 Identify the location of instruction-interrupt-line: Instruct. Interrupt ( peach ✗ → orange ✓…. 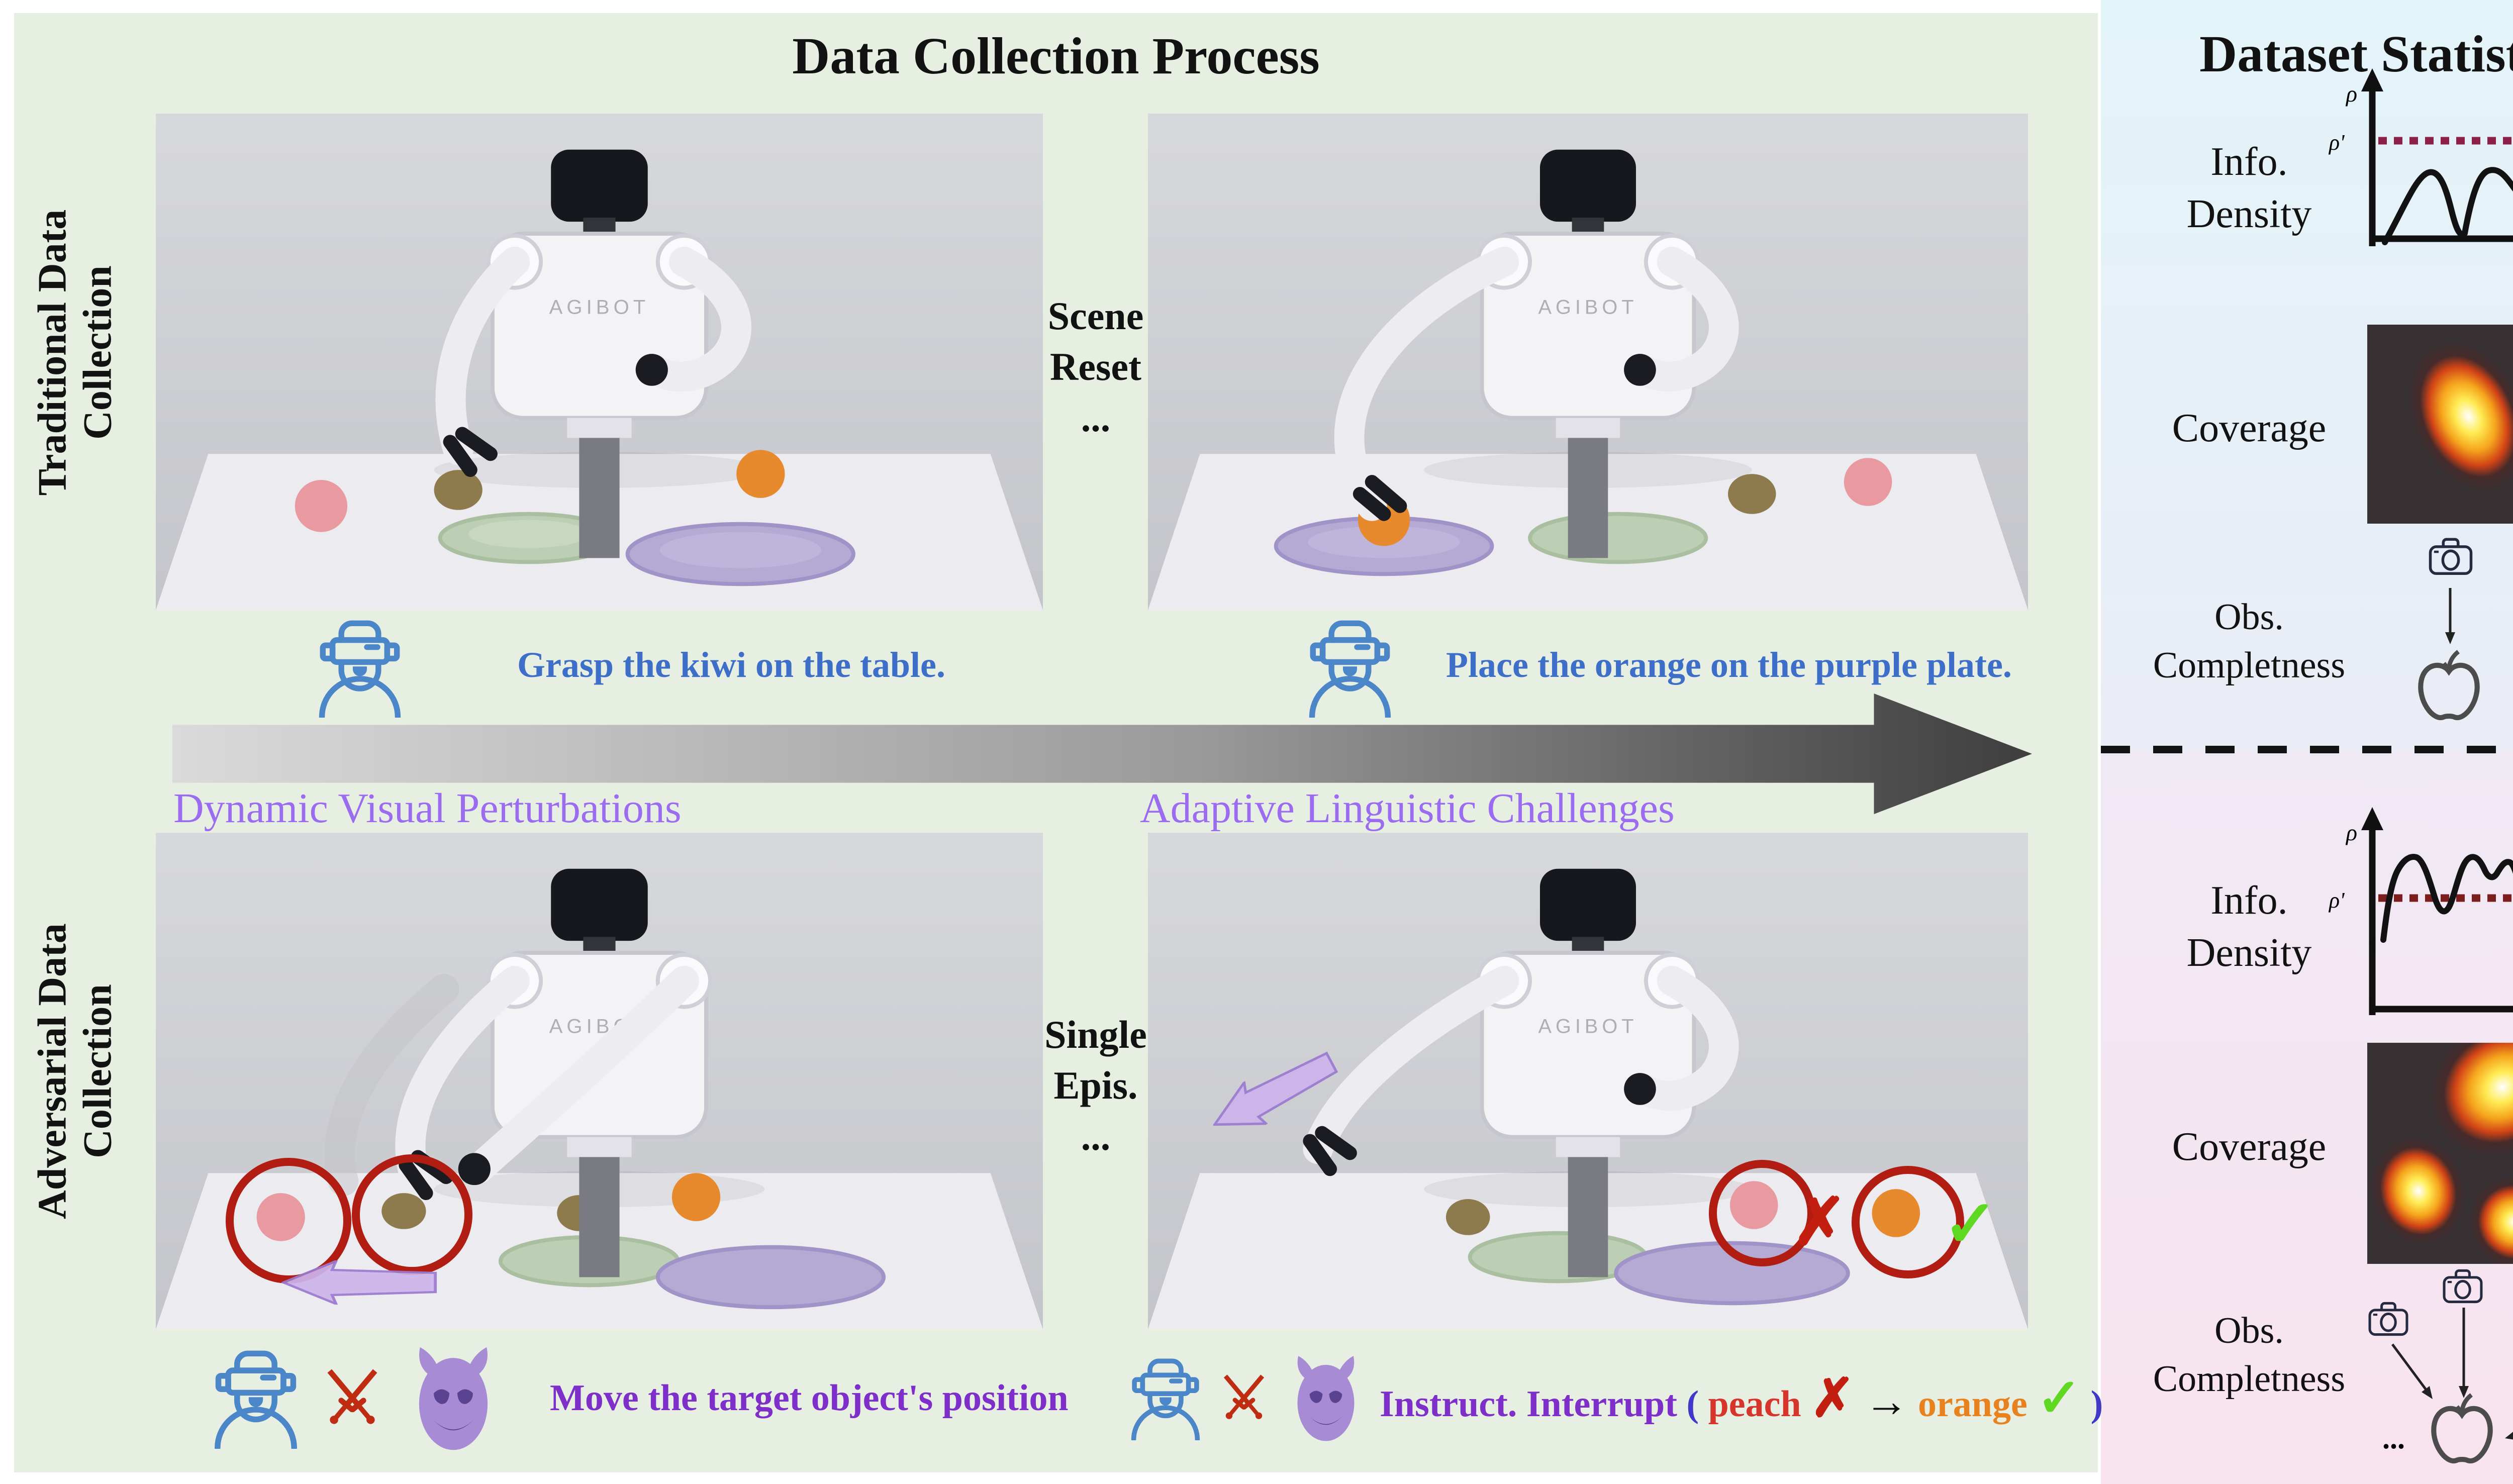
(1742, 1398).